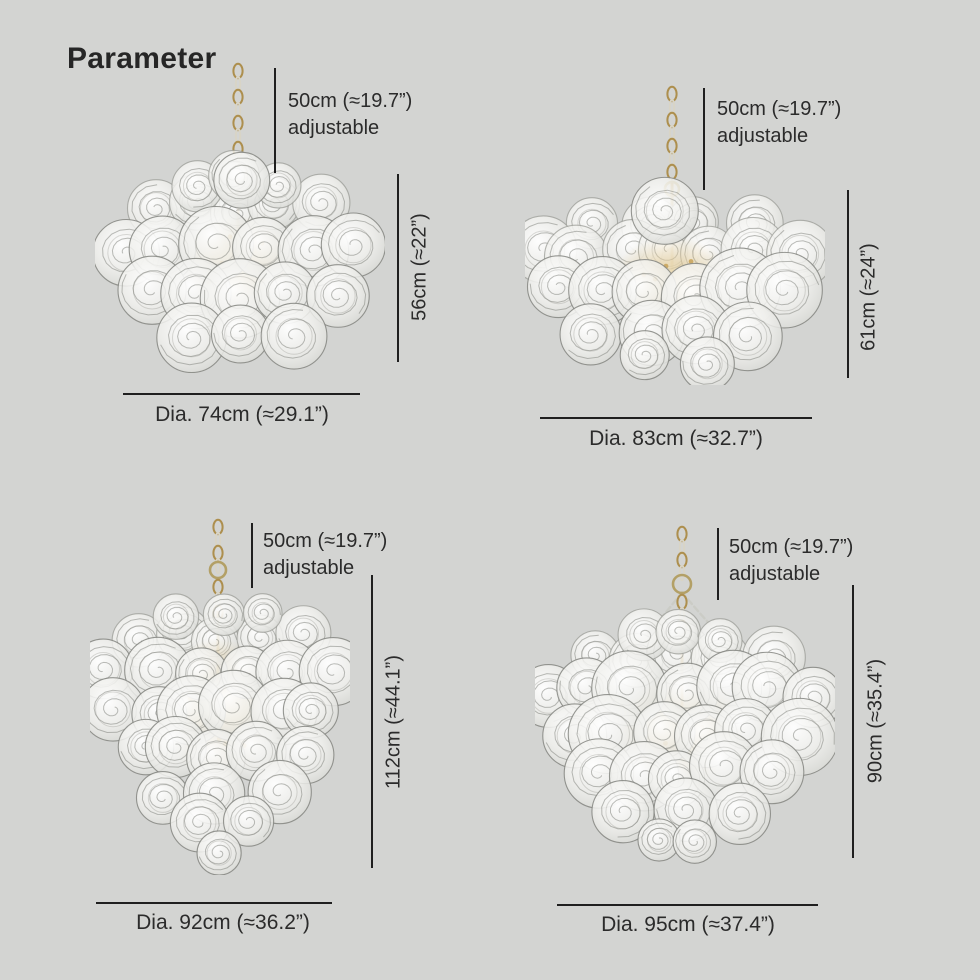 The width and height of the screenshot is (980, 980). I want to click on chain-length-label-83cm: 50cm (≈19.7”) adjustable, so click(779, 123).